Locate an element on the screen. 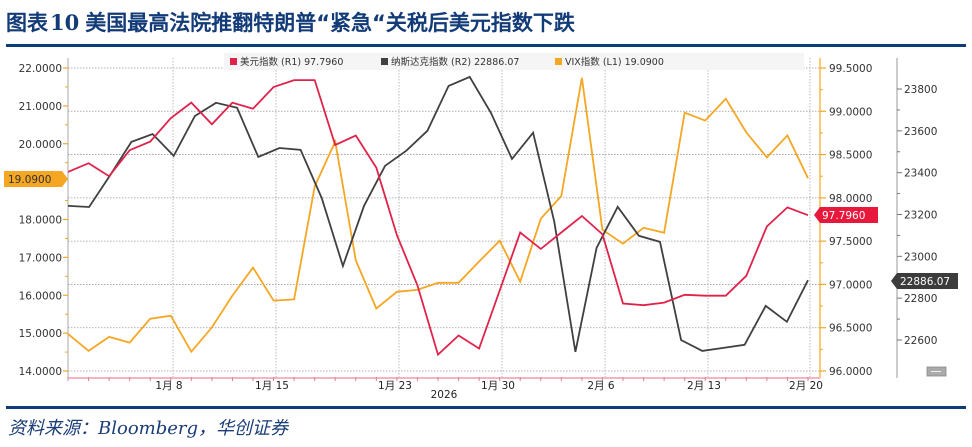 The width and height of the screenshot is (972, 447). legend-box is located at coordinates (514, 61).